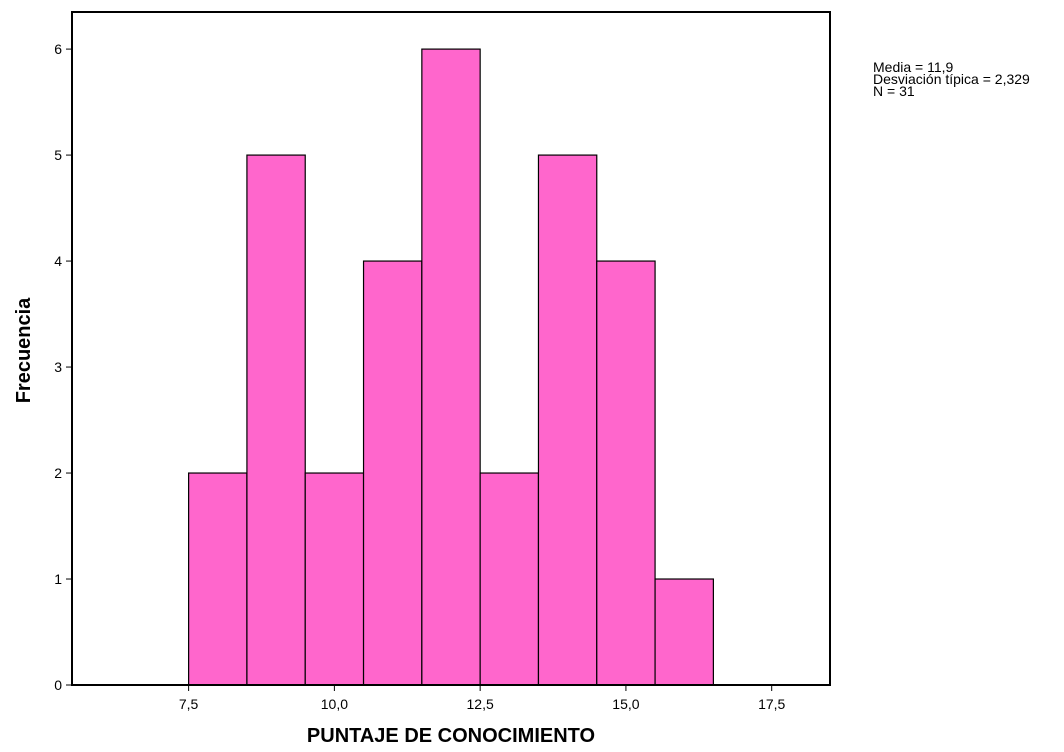 The height and width of the screenshot is (752, 1064). Describe the element at coordinates (894, 91) in the screenshot. I see `stat-n: N = 31` at that location.